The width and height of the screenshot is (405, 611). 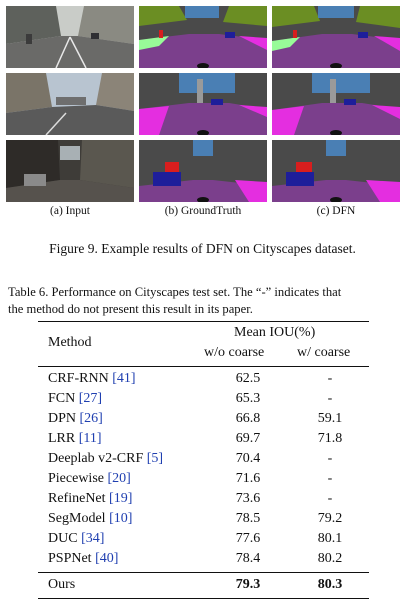 I want to click on value-without-coarse: 65.3, so click(x=248, y=398).